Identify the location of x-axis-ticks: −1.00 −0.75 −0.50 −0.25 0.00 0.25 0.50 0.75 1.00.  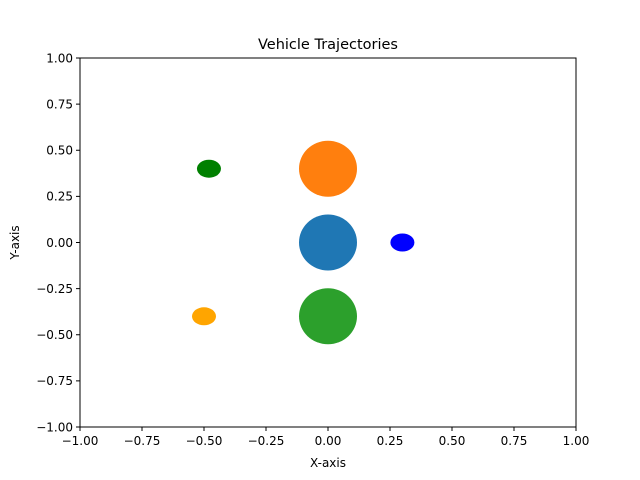
(326, 437).